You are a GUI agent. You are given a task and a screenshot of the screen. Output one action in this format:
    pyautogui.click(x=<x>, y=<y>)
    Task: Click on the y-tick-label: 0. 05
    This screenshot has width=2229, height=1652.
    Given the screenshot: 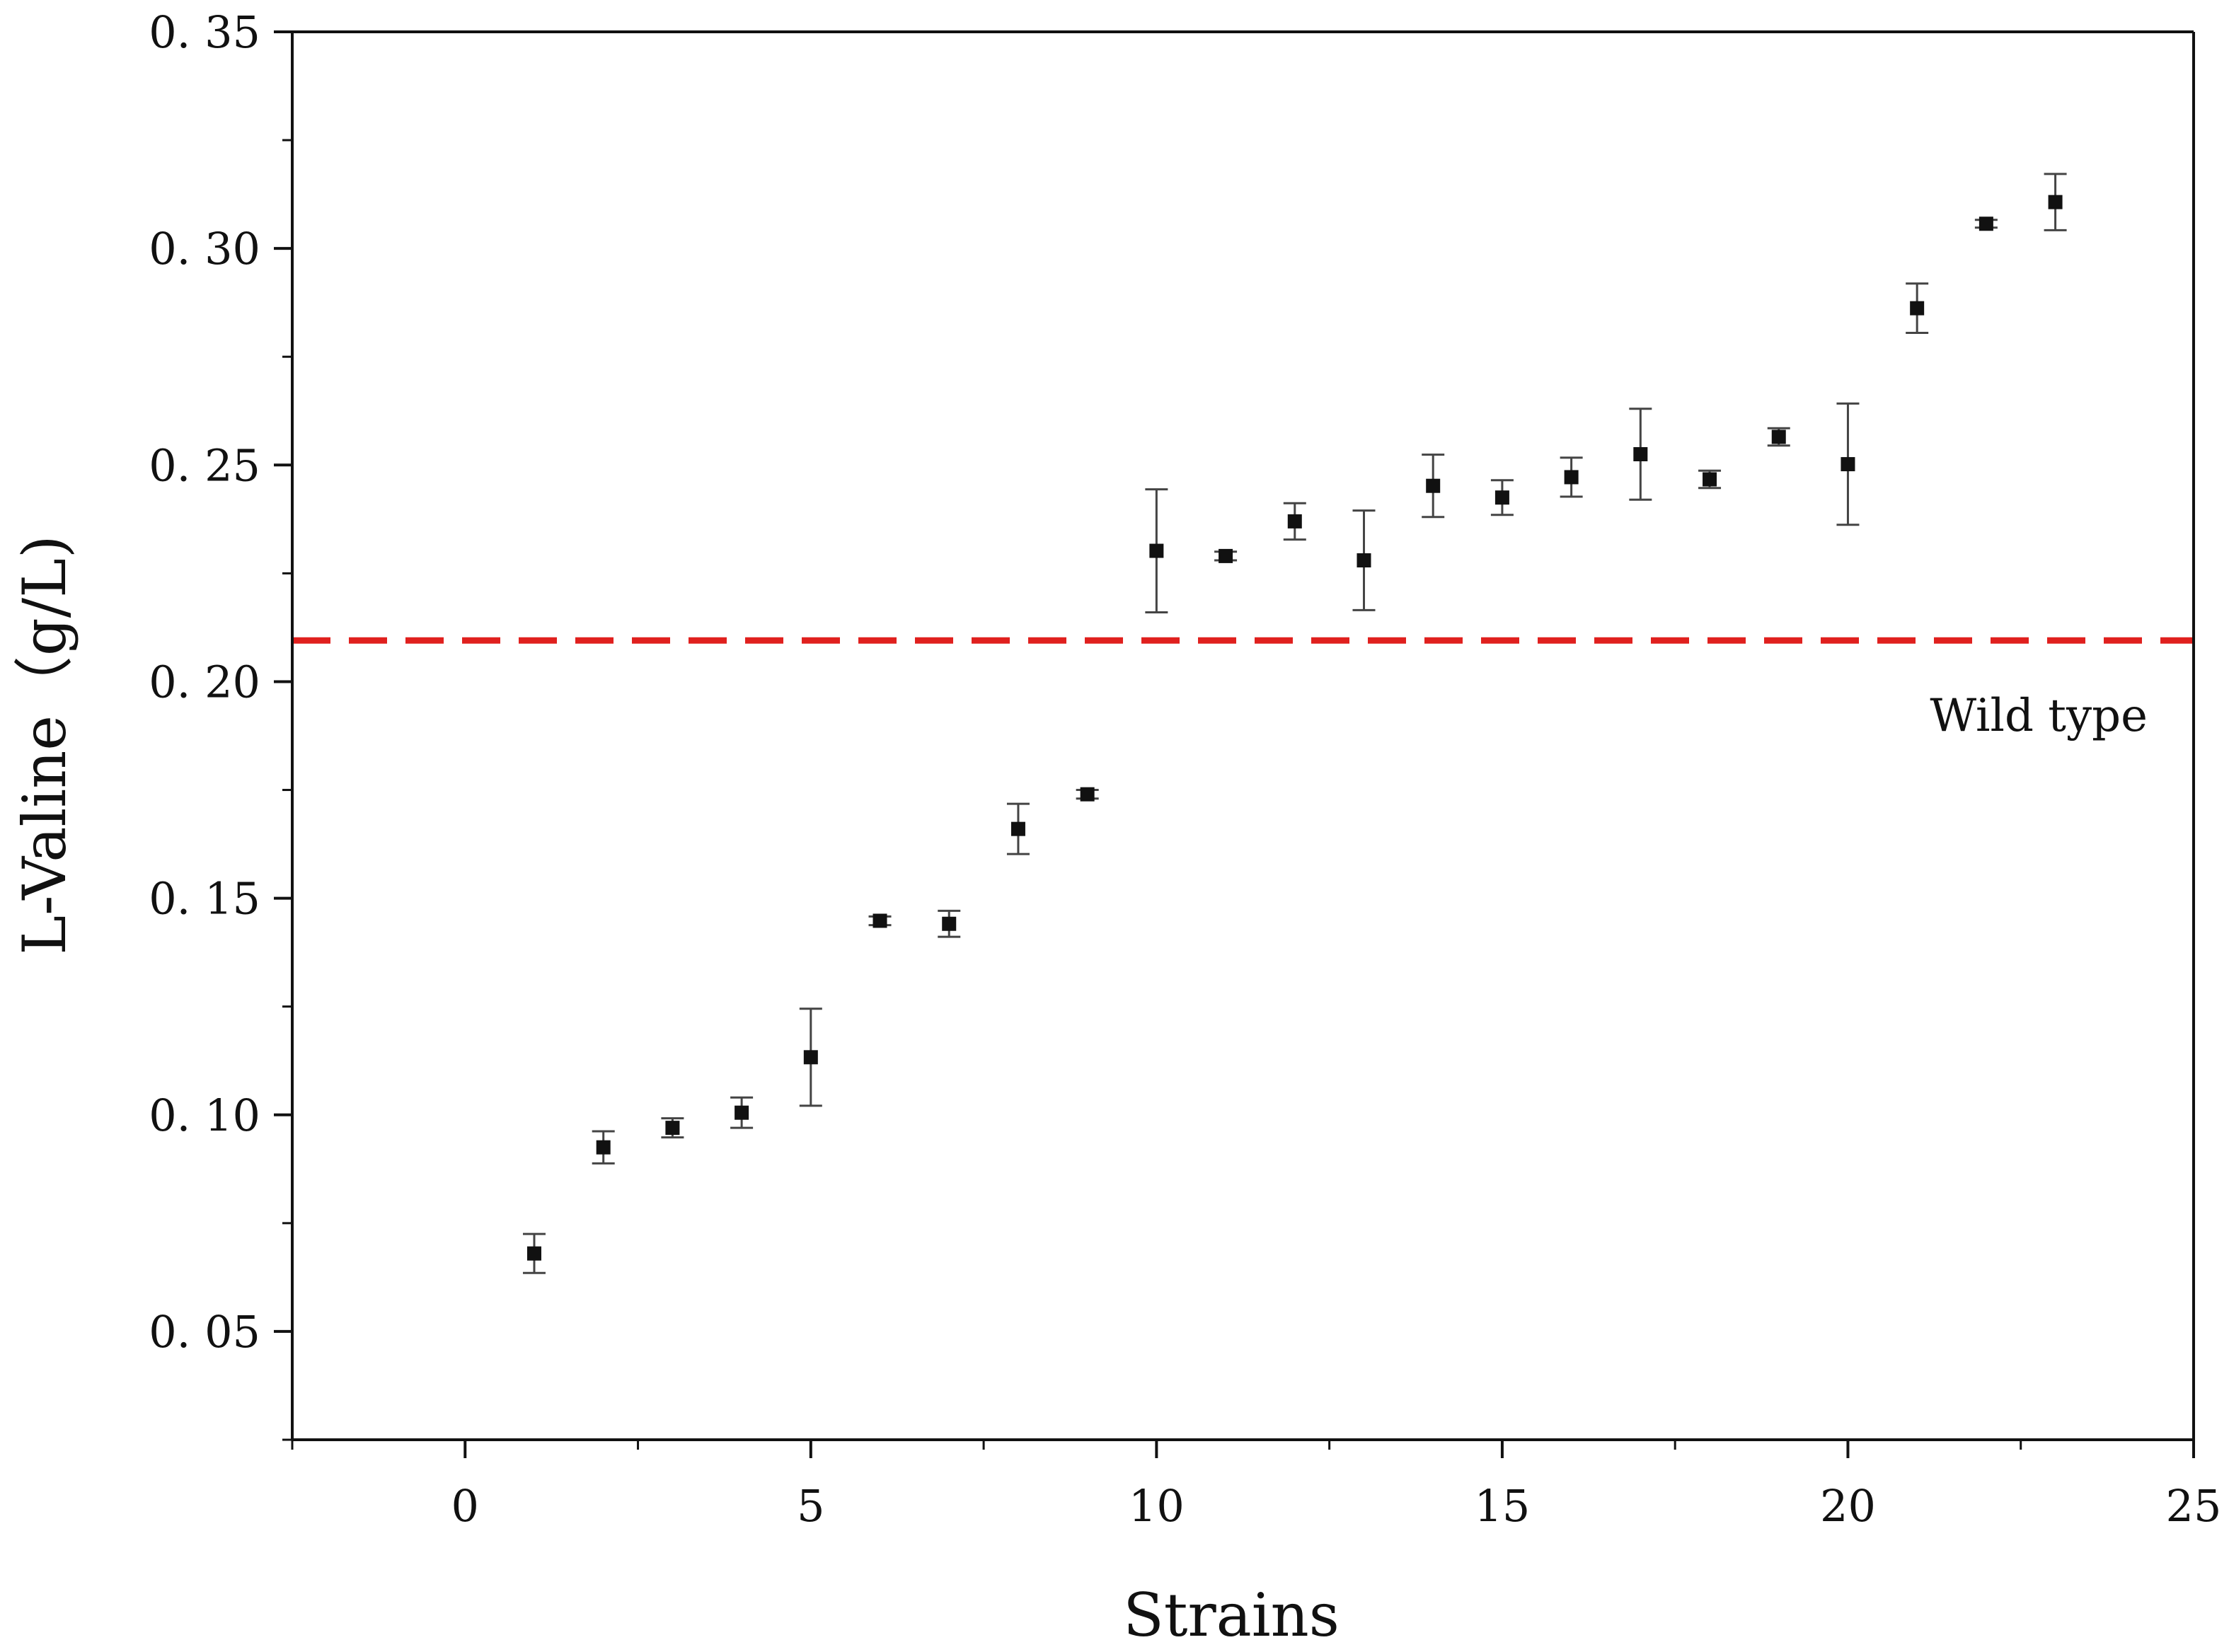 What is the action you would take?
    pyautogui.click(x=204, y=1332)
    